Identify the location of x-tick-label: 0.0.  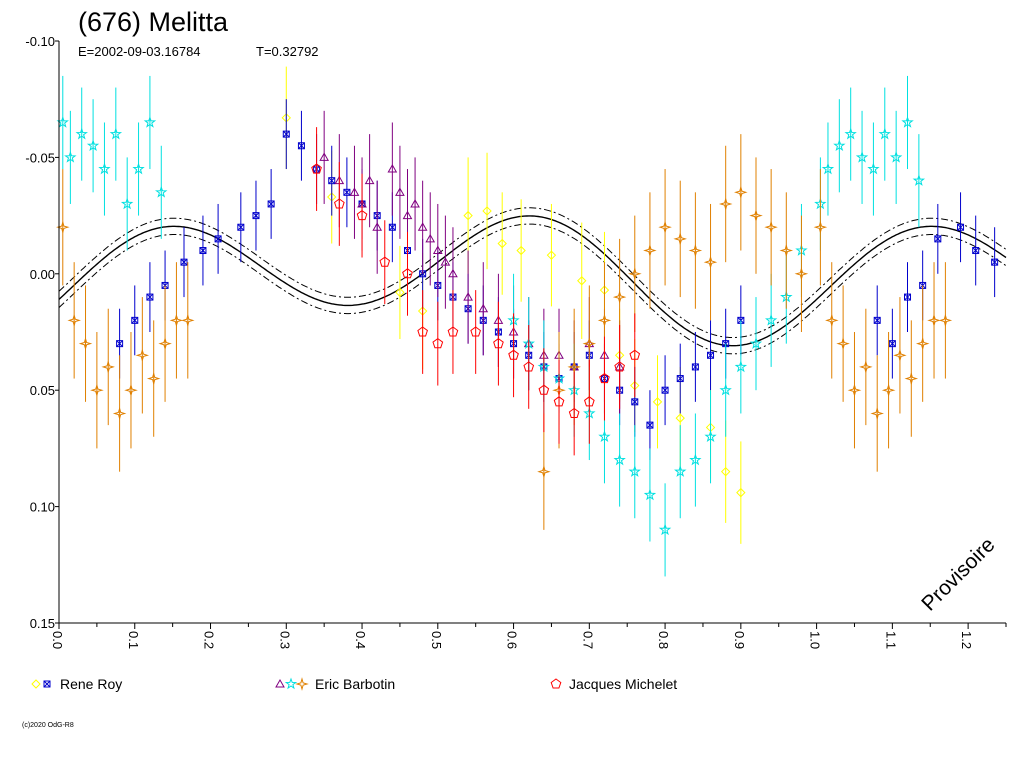
(57, 640).